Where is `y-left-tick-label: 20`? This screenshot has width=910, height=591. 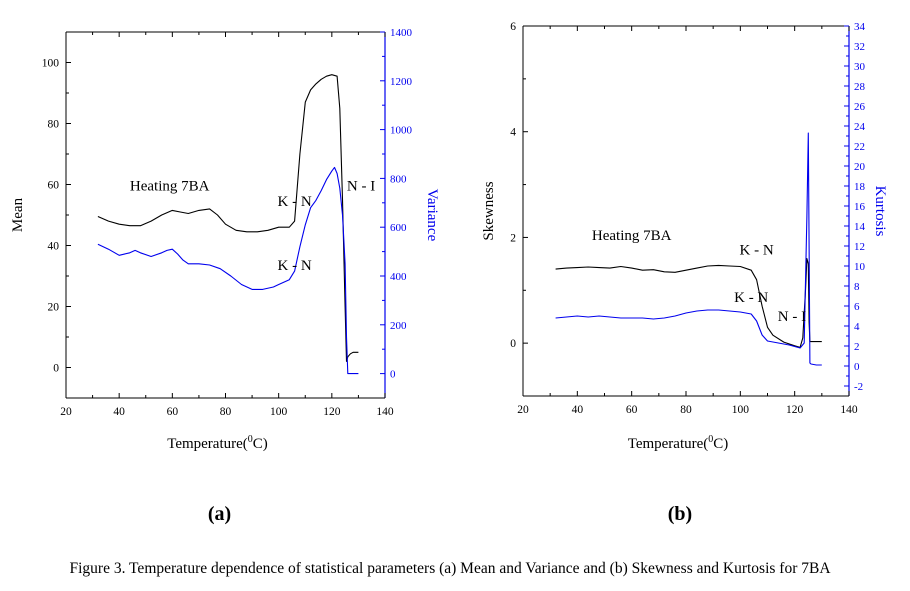
y-left-tick-label: 20 is located at coordinates (54, 308).